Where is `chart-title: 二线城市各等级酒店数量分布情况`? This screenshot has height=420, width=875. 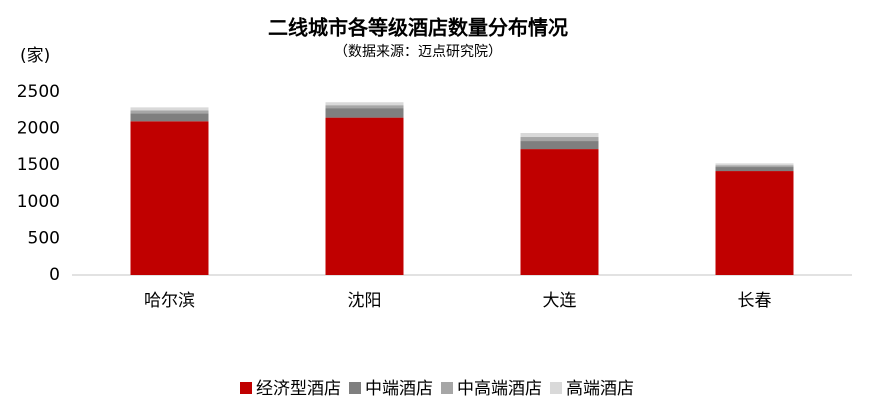 chart-title: 二线城市各等级酒店数量分布情况 is located at coordinates (418, 28).